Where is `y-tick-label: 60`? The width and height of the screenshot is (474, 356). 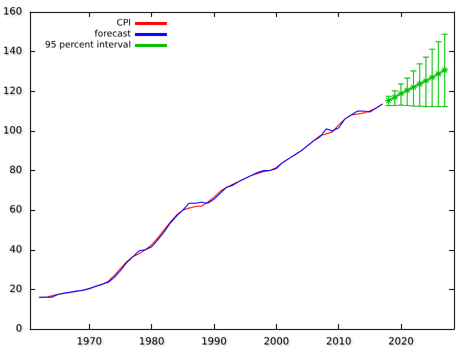
y-tick-label: 60 is located at coordinates (15, 210).